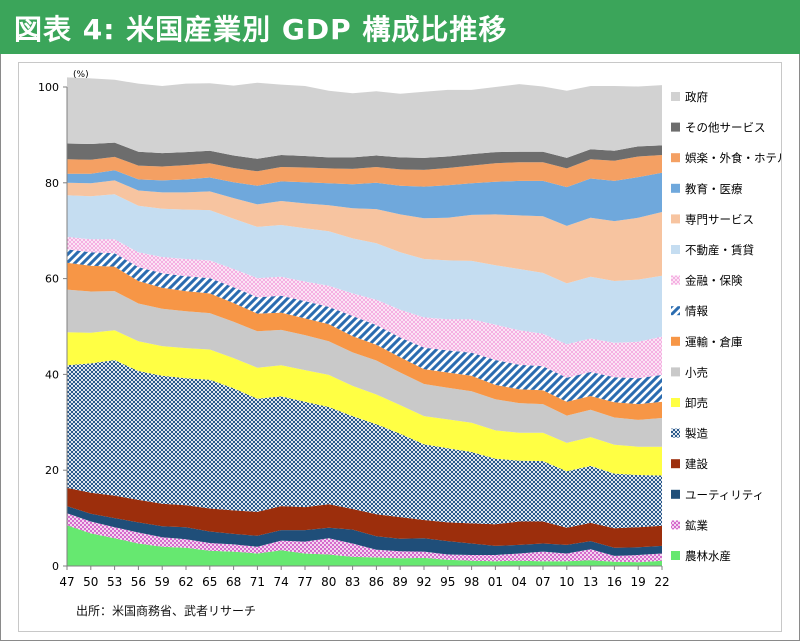 Image resolution: width=800 pixels, height=641 pixels. What do you see at coordinates (719, 250) in the screenshot?
I see `legend-label: 不動産・賃貸` at bounding box center [719, 250].